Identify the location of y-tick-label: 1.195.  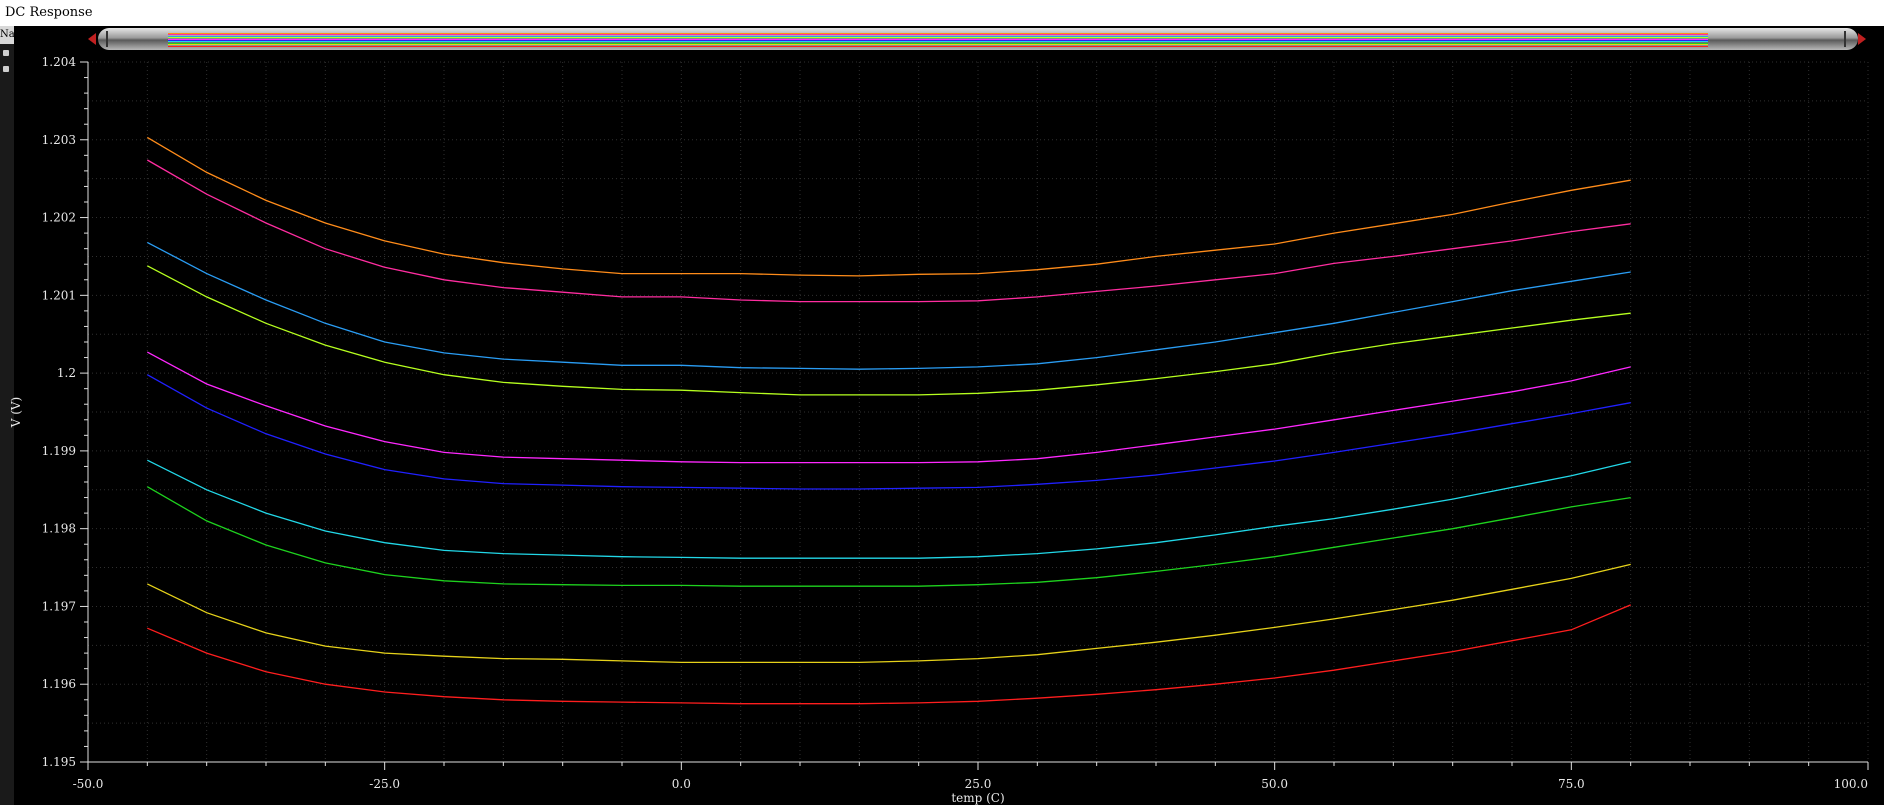
(59, 762).